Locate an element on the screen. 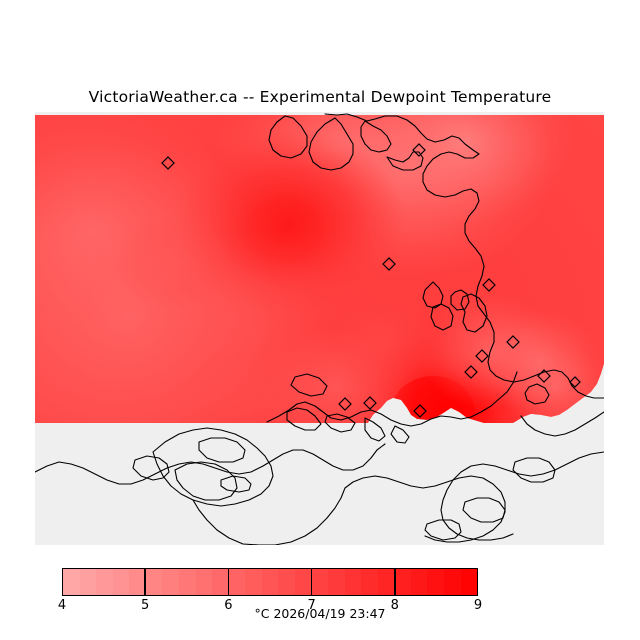 Image resolution: width=640 pixels, height=640 pixels. colorbar-tick-label: 5 is located at coordinates (145, 605).